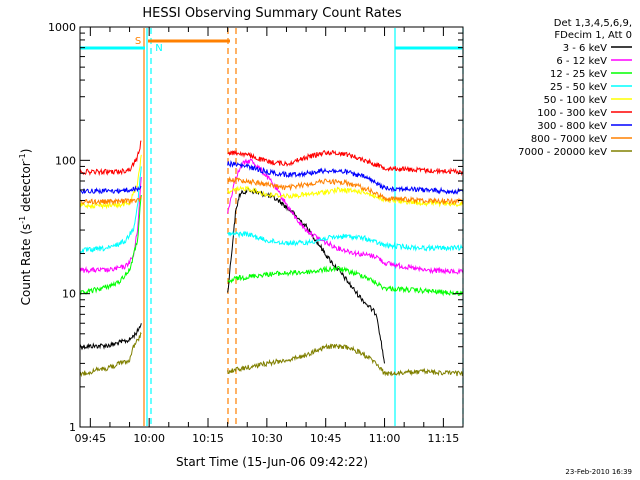  I want to click on x-tick-label: 10:00, so click(149, 438).